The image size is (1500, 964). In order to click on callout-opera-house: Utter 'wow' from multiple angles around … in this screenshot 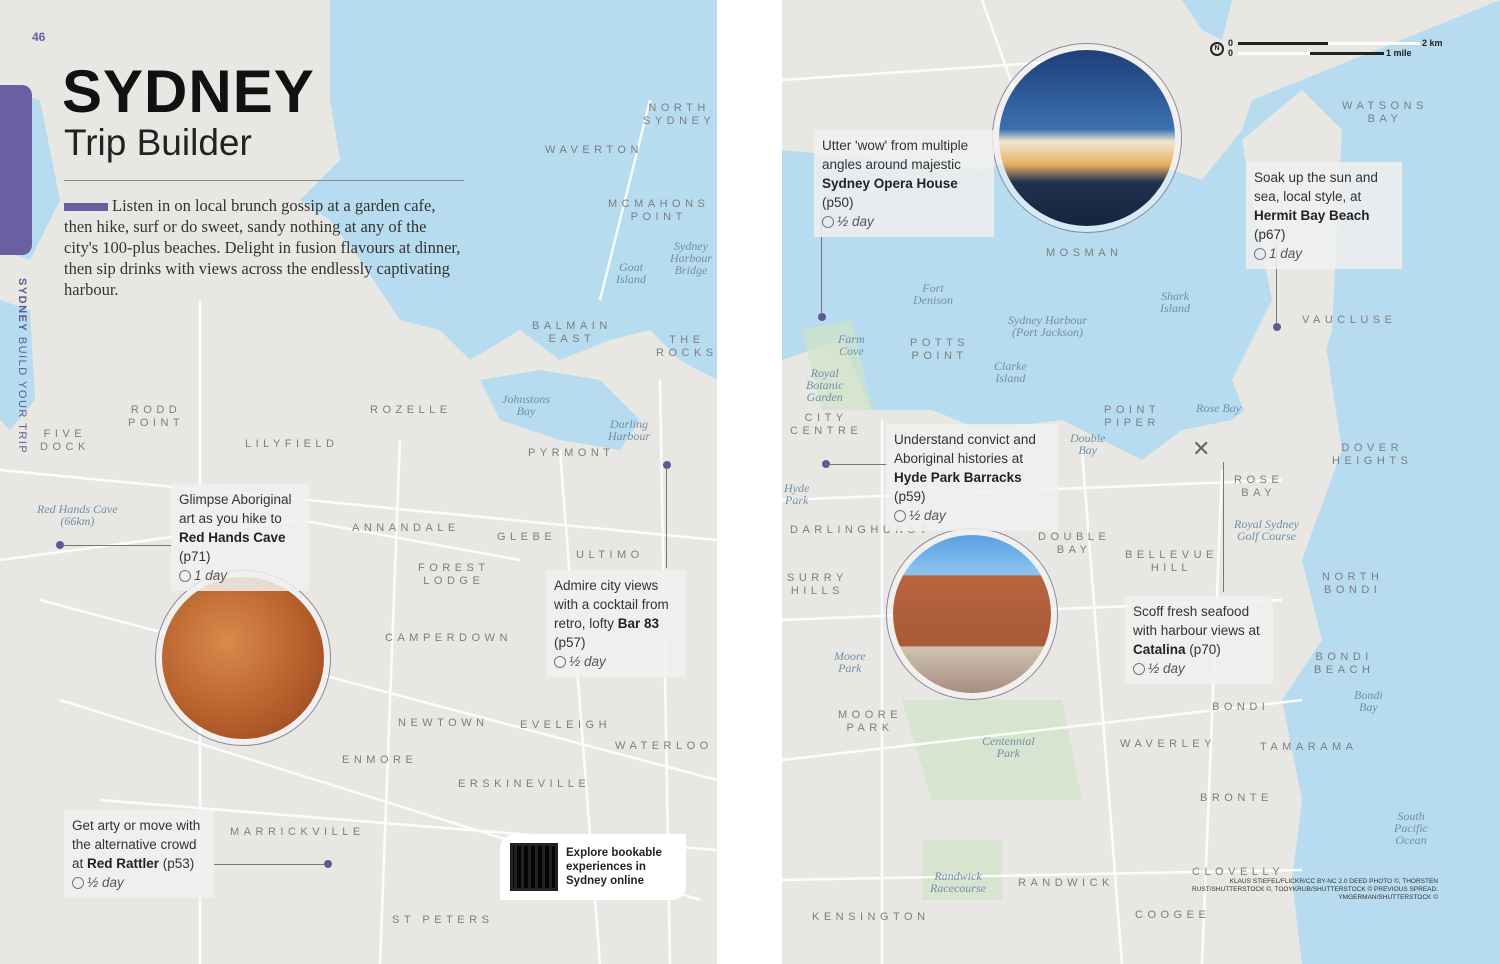, I will do `click(904, 183)`.